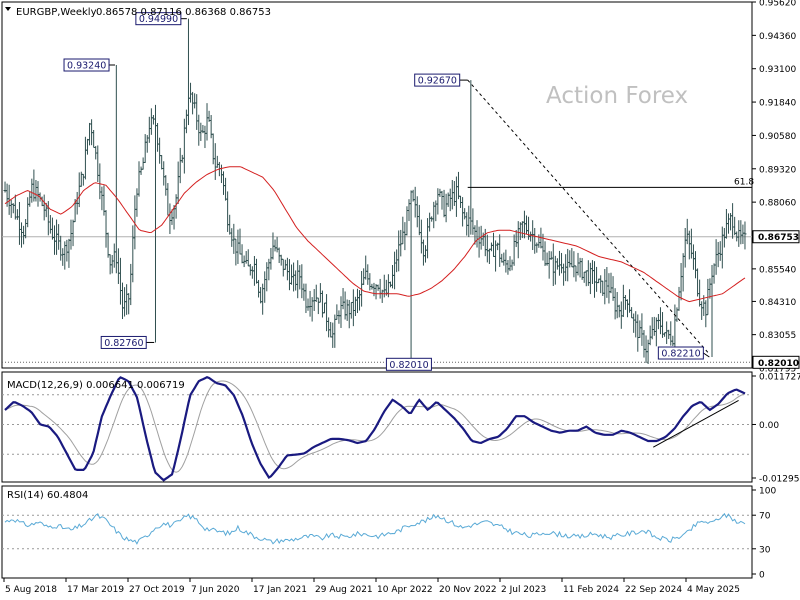  What do you see at coordinates (157, 590) in the screenshot?
I see `x-tick-label: 27 Oct 2019` at bounding box center [157, 590].